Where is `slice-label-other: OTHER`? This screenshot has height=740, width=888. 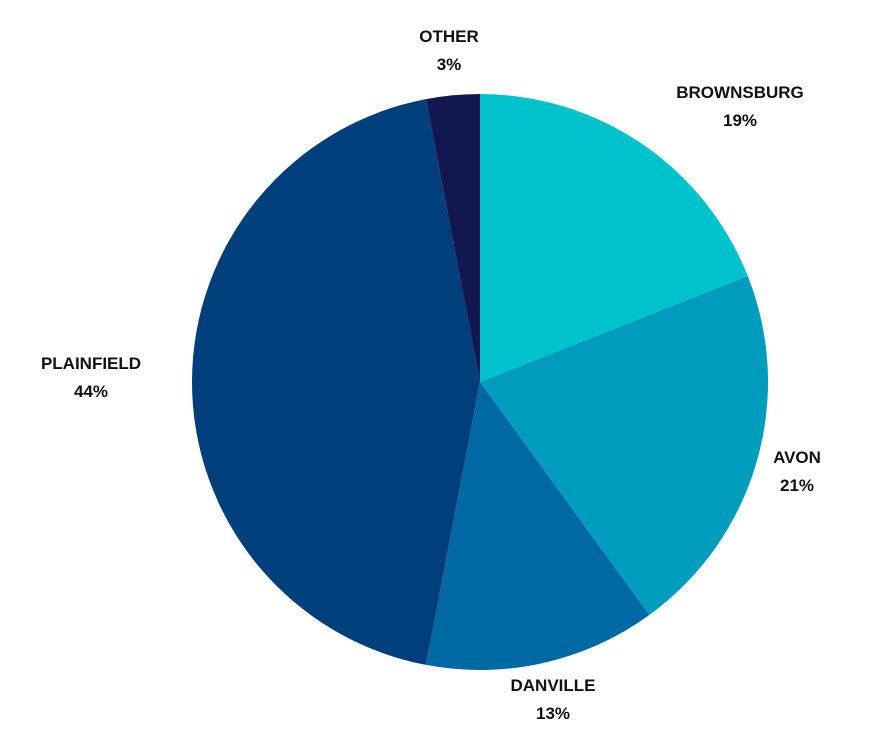
slice-label-other: OTHER is located at coordinates (449, 36).